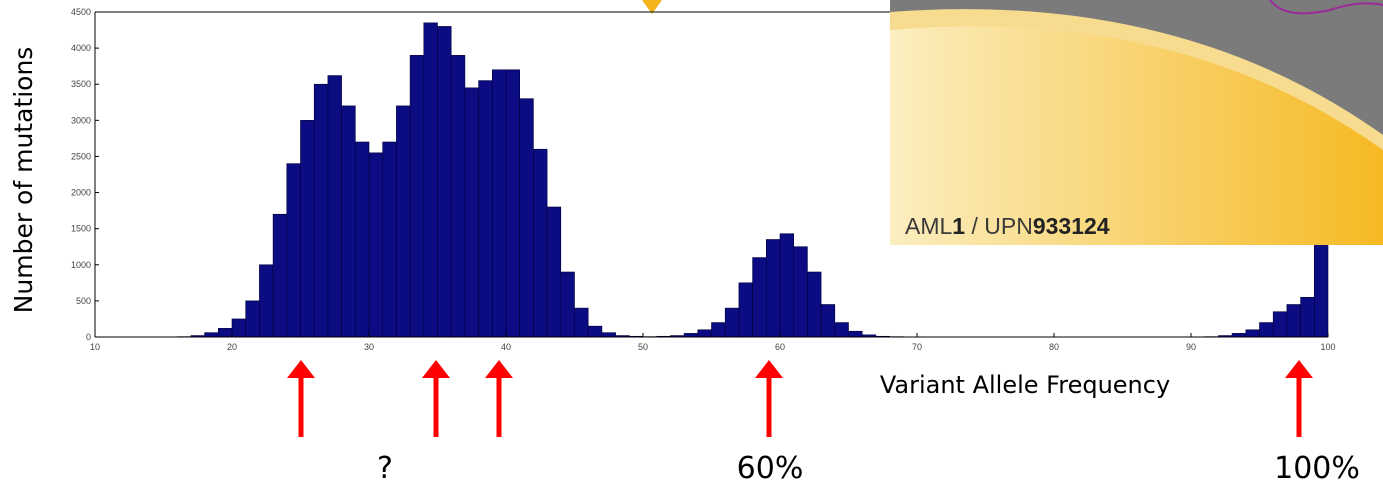 This screenshot has height=490, width=1383. I want to click on x-tick-label: 90, so click(1191, 347).